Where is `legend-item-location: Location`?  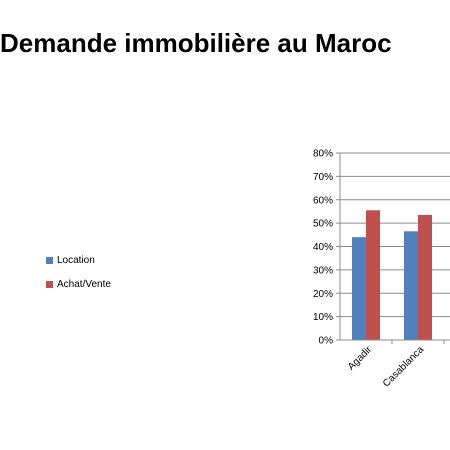 legend-item-location: Location is located at coordinates (78, 260).